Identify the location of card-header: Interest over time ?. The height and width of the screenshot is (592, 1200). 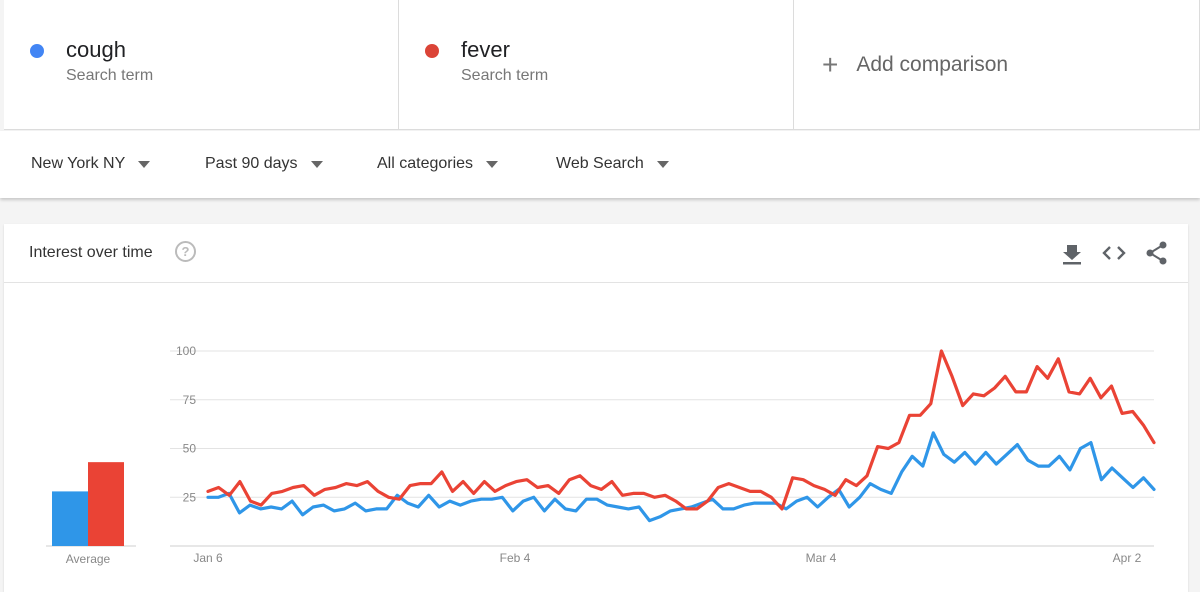
(596, 253).